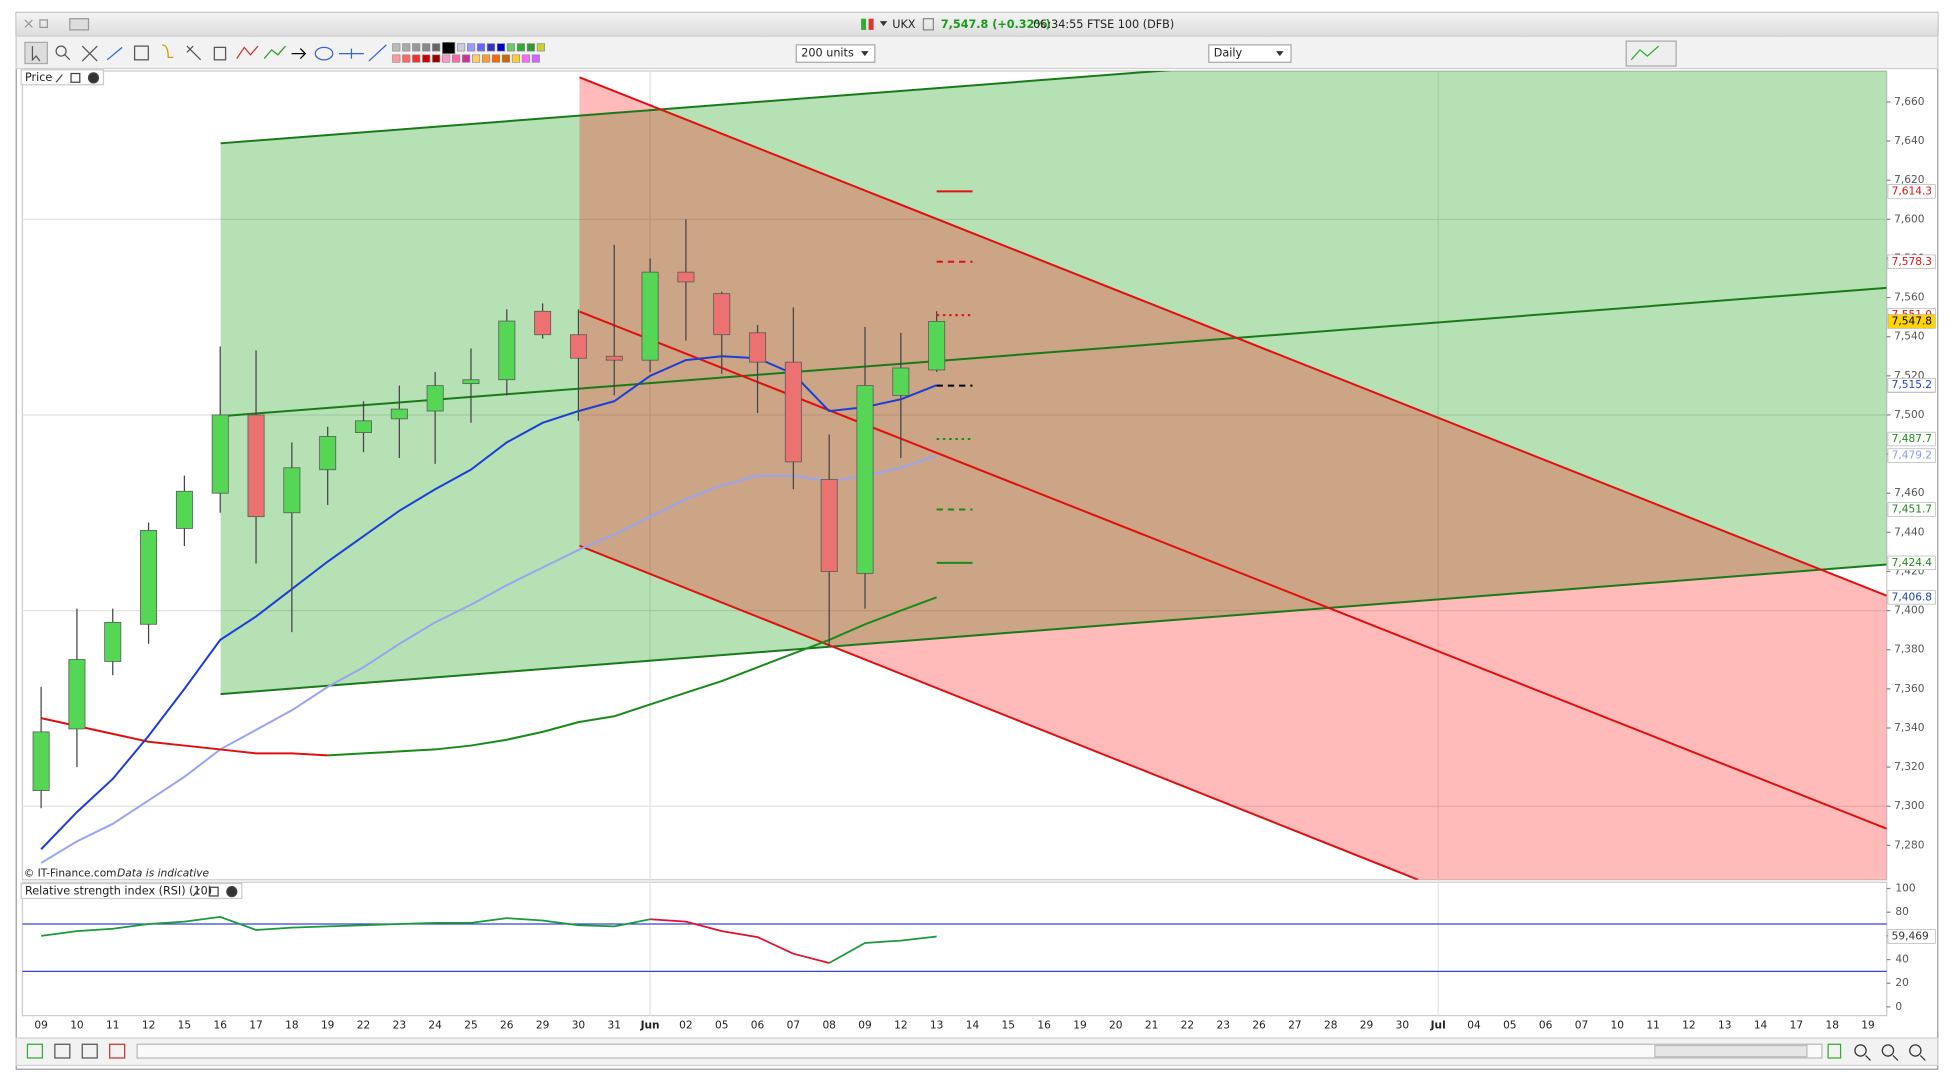  I want to click on zoom-icons, so click(1876, 1052).